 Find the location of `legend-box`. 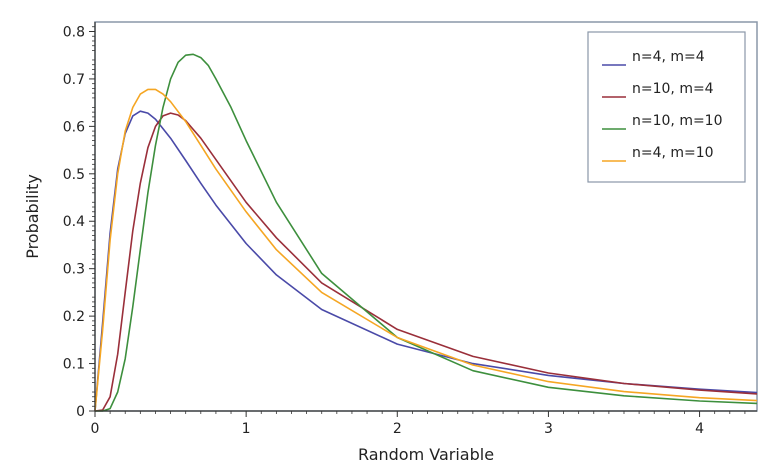

legend-box is located at coordinates (666, 107).